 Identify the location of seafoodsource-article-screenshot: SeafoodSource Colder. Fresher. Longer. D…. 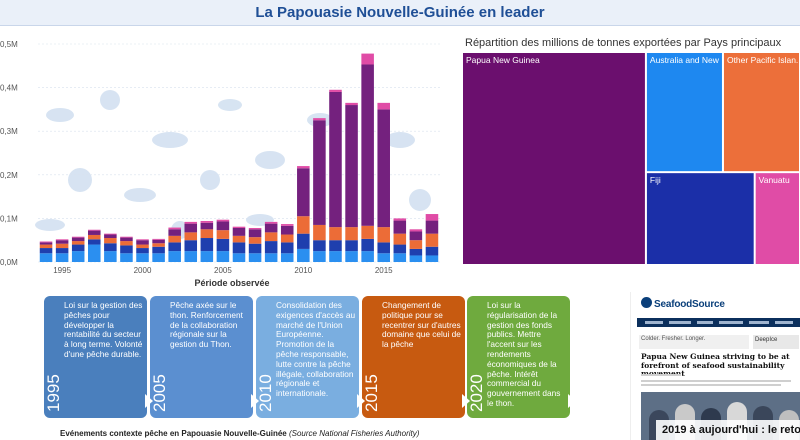
(715, 366).